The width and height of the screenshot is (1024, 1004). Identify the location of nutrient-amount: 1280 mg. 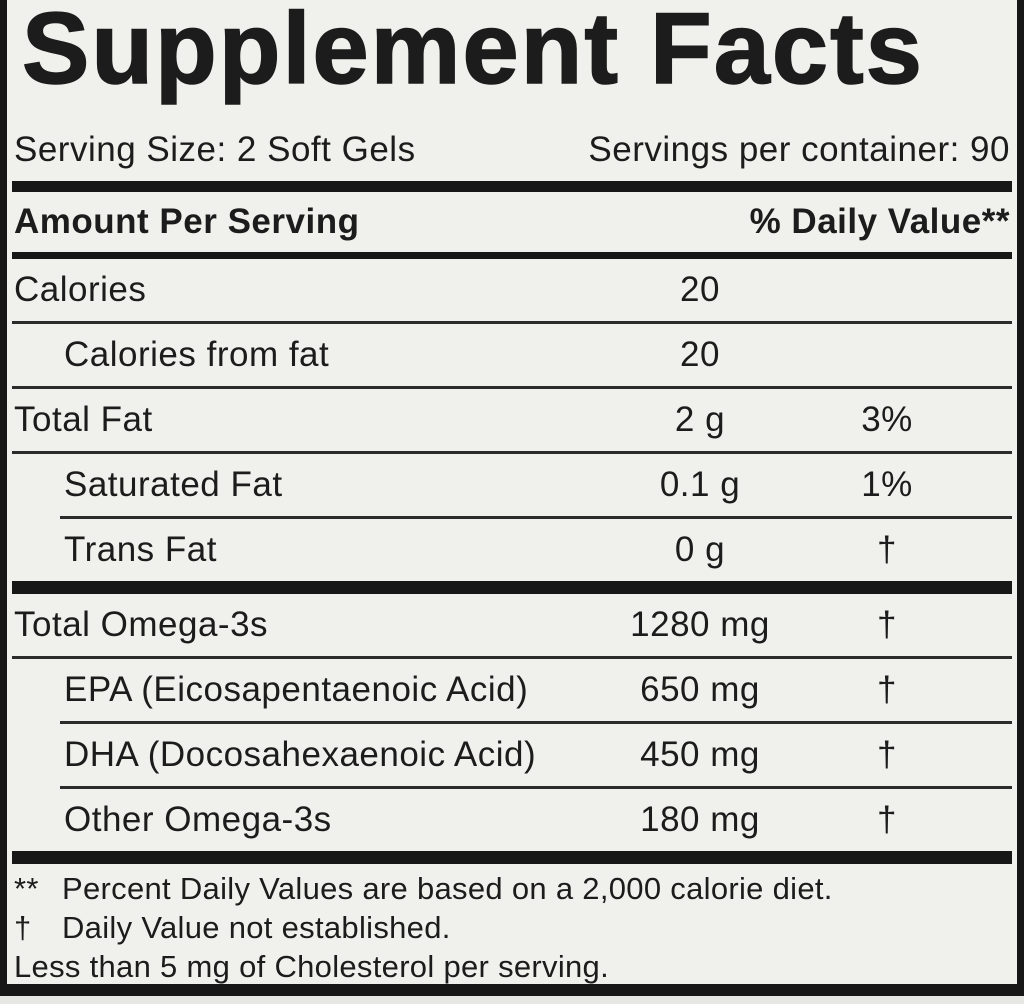
(700, 624).